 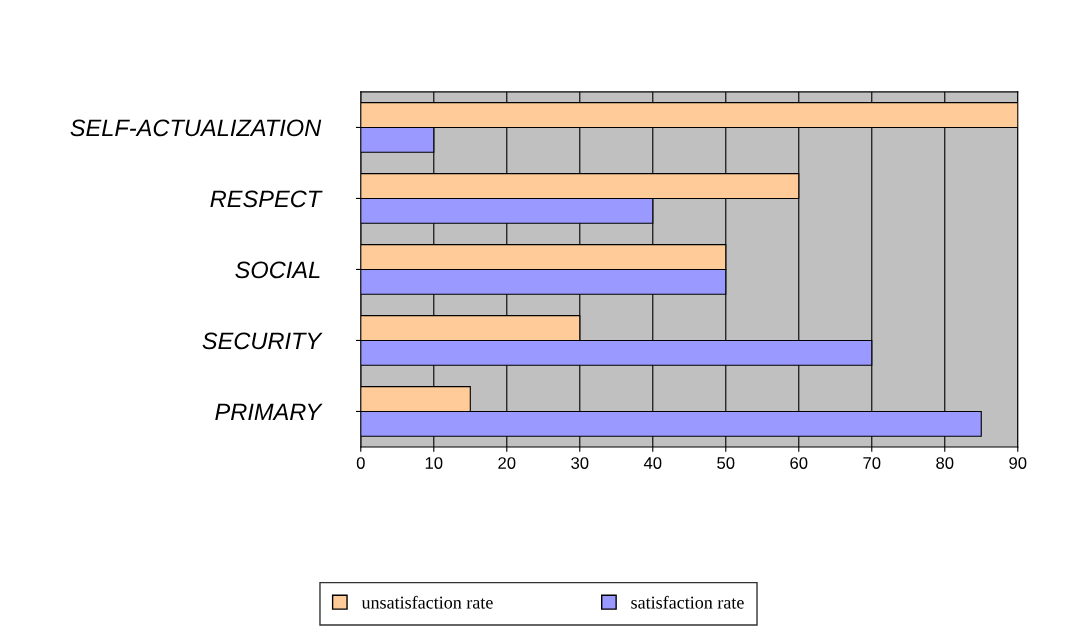 What do you see at coordinates (799, 463) in the screenshot?
I see `x-tick-label: 60` at bounding box center [799, 463].